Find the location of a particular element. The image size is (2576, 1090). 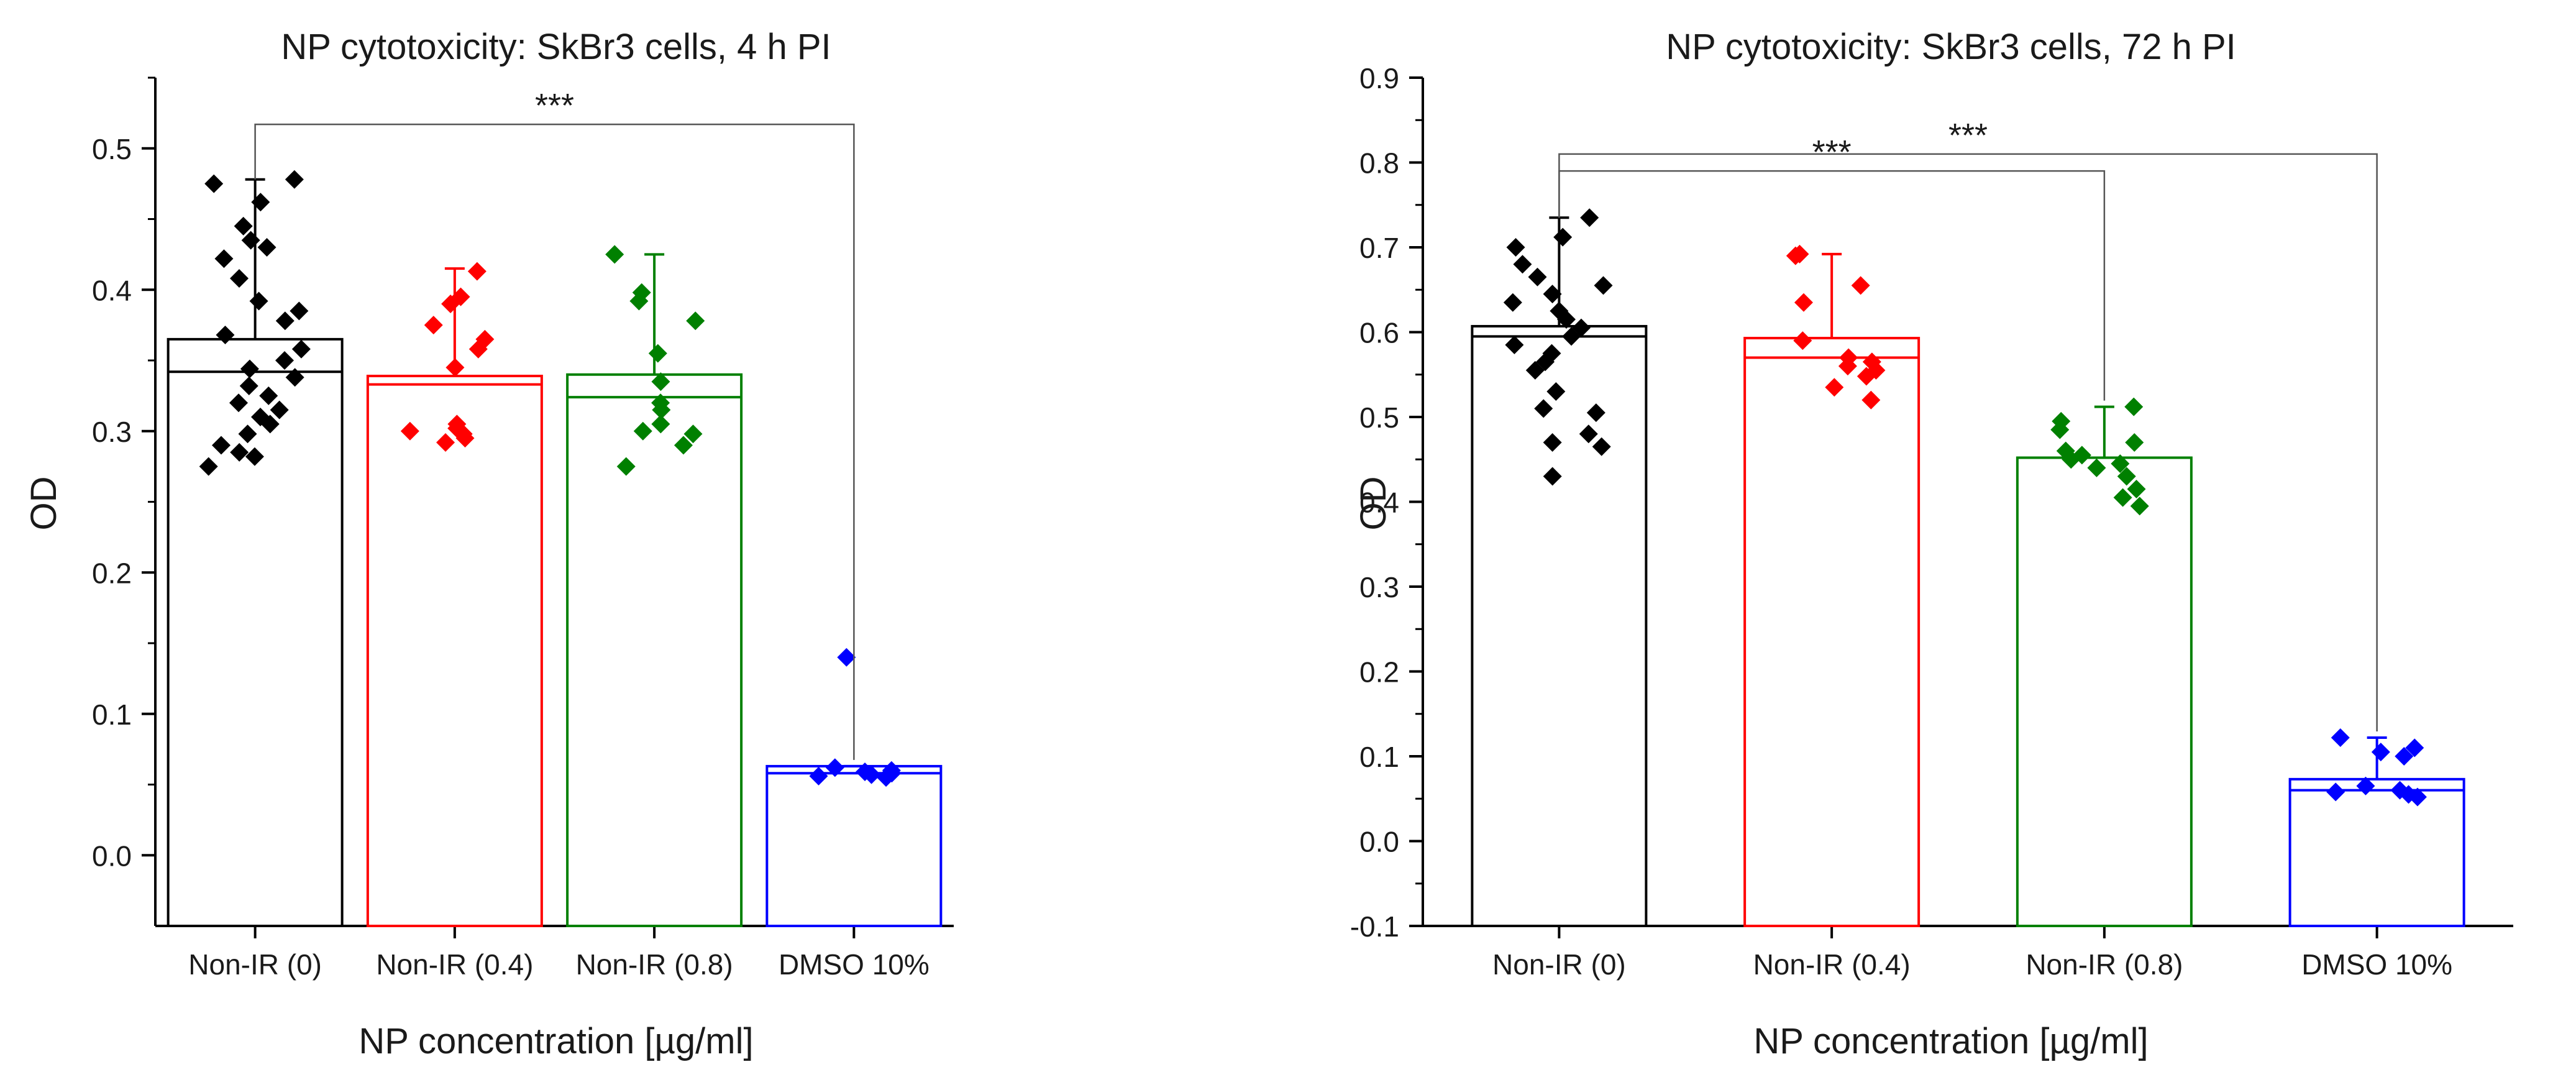

x-tick-label: Non-IR (0) is located at coordinates (1559, 964).